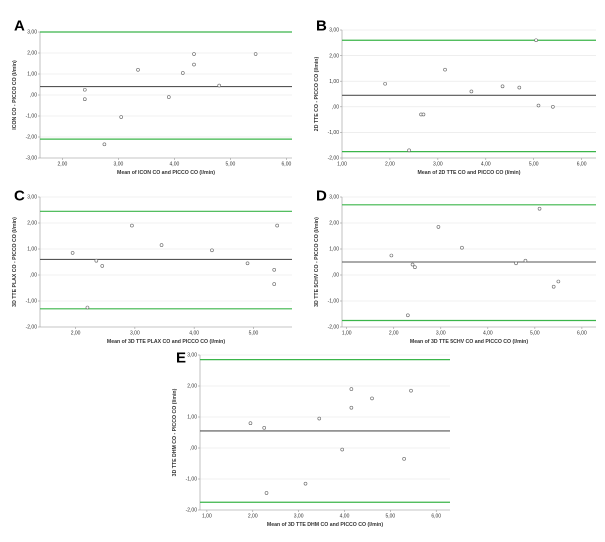  I want to click on y-axis-label: ICON CO - PICCO CO (l/min), so click(15, 95).